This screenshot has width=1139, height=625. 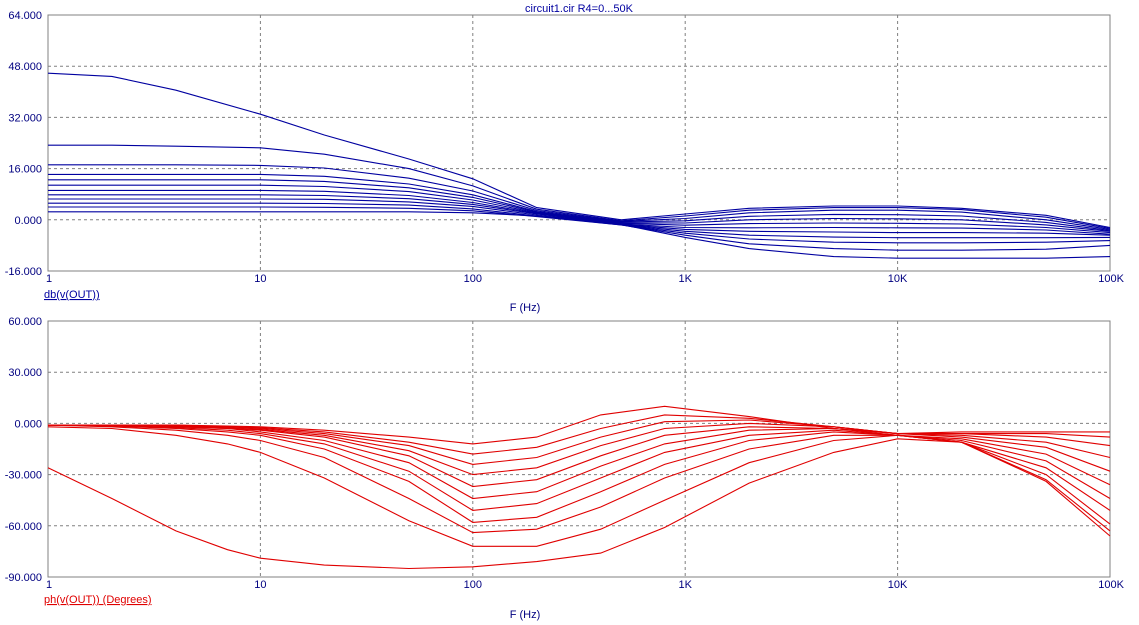 What do you see at coordinates (1111, 279) in the screenshot?
I see `magnitude-x-tick-label: 100K` at bounding box center [1111, 279].